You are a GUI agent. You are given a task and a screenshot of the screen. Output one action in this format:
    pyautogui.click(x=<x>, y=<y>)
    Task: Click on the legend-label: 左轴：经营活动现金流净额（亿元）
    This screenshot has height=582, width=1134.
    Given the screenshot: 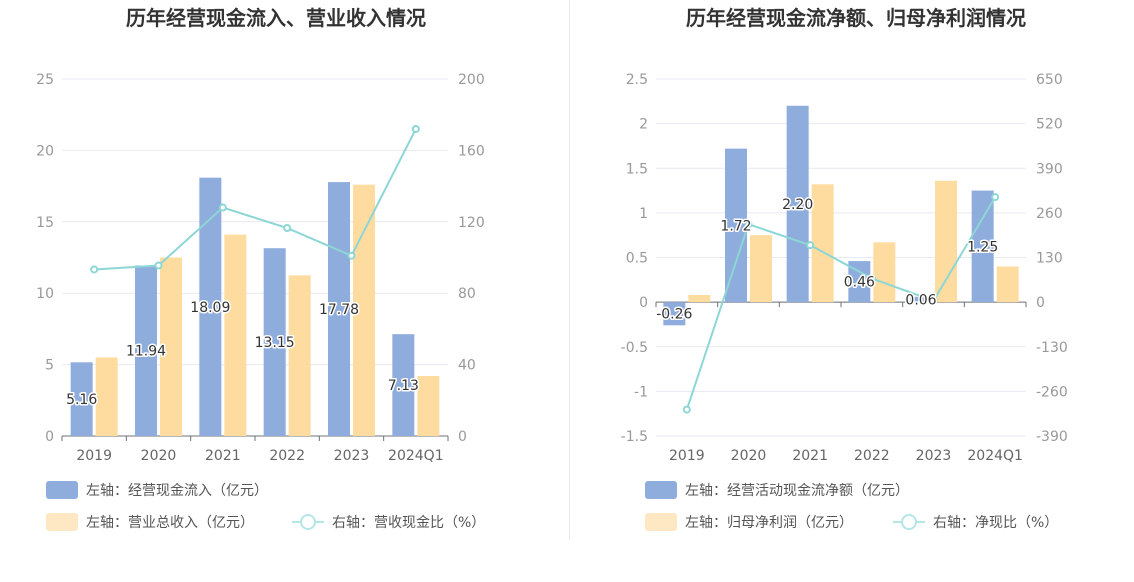 What is the action you would take?
    pyautogui.click(x=797, y=491)
    